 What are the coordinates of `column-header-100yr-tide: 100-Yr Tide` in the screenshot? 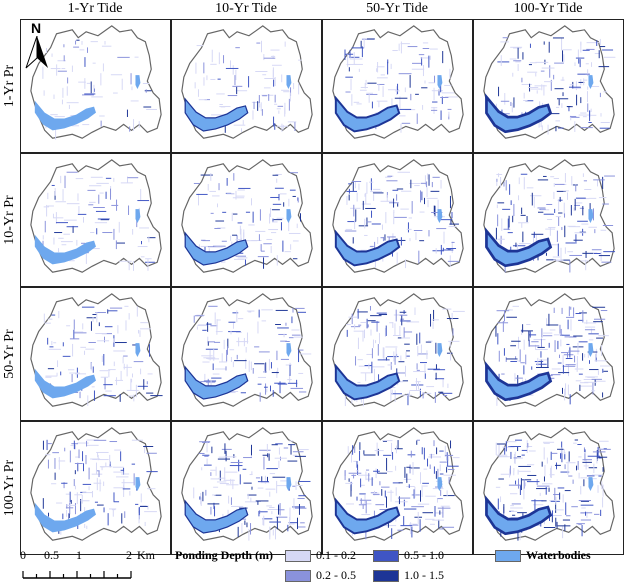 It's located at (548, 8).